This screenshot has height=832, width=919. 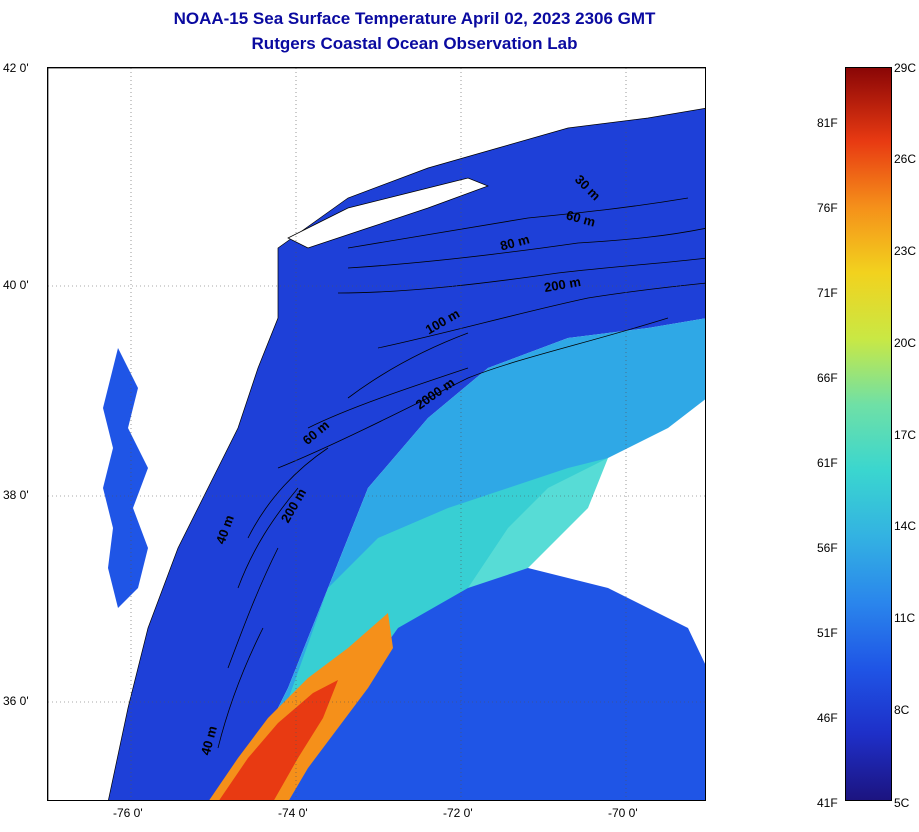 I want to click on lon-label-72: -72 0', so click(x=458, y=813).